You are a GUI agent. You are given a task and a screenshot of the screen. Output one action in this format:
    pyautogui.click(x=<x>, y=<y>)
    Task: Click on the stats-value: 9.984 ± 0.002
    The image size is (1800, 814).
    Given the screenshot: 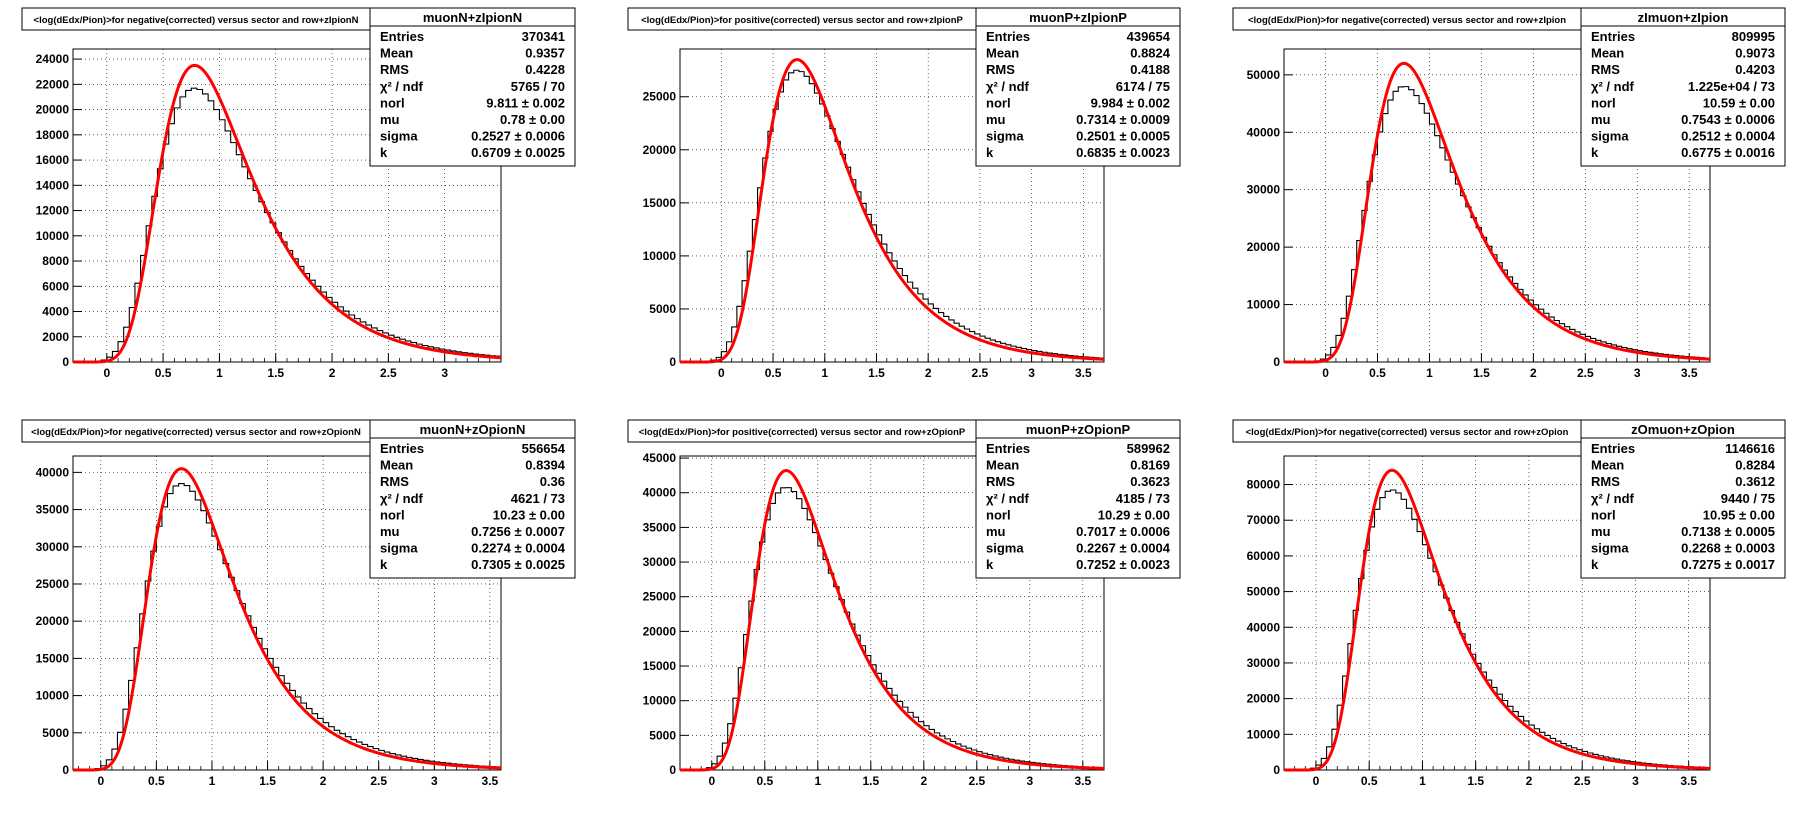 What is the action you would take?
    pyautogui.click(x=1130, y=102)
    